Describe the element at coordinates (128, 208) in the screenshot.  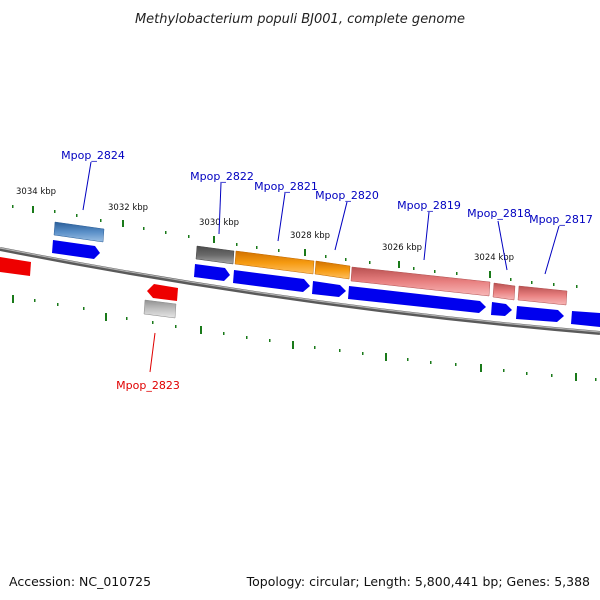
I see `kbp-label: 3032 kbp` at that location.